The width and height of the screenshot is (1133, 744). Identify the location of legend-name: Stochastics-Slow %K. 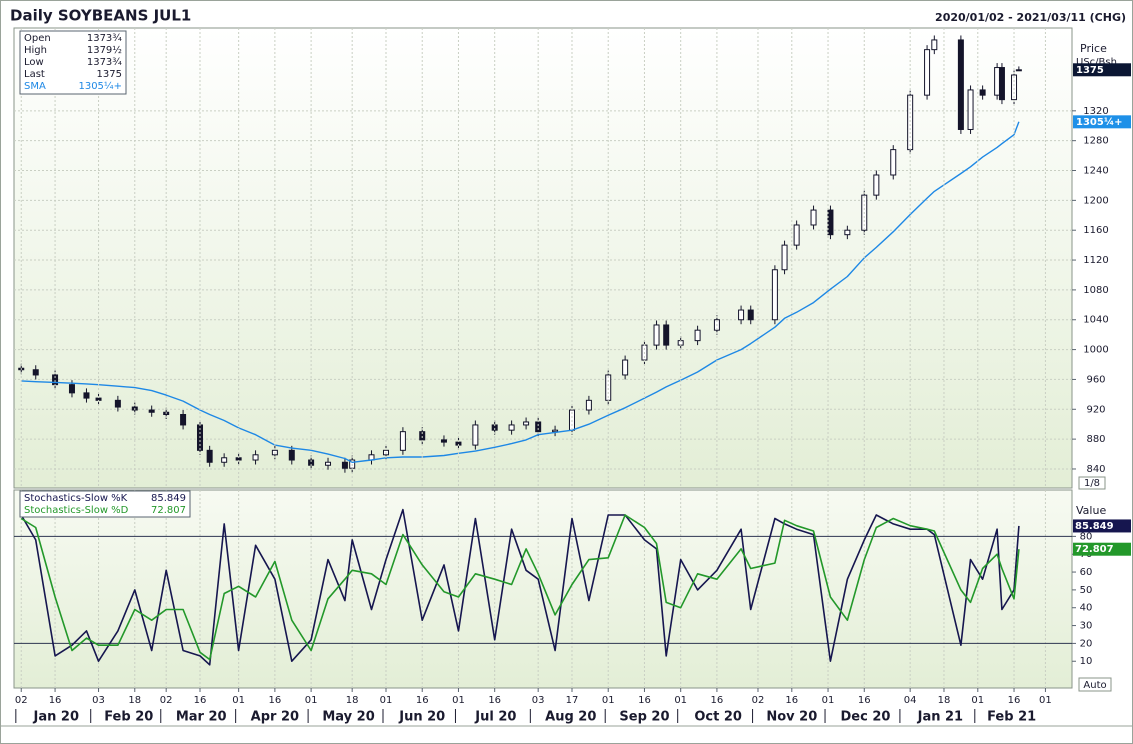
(76, 498).